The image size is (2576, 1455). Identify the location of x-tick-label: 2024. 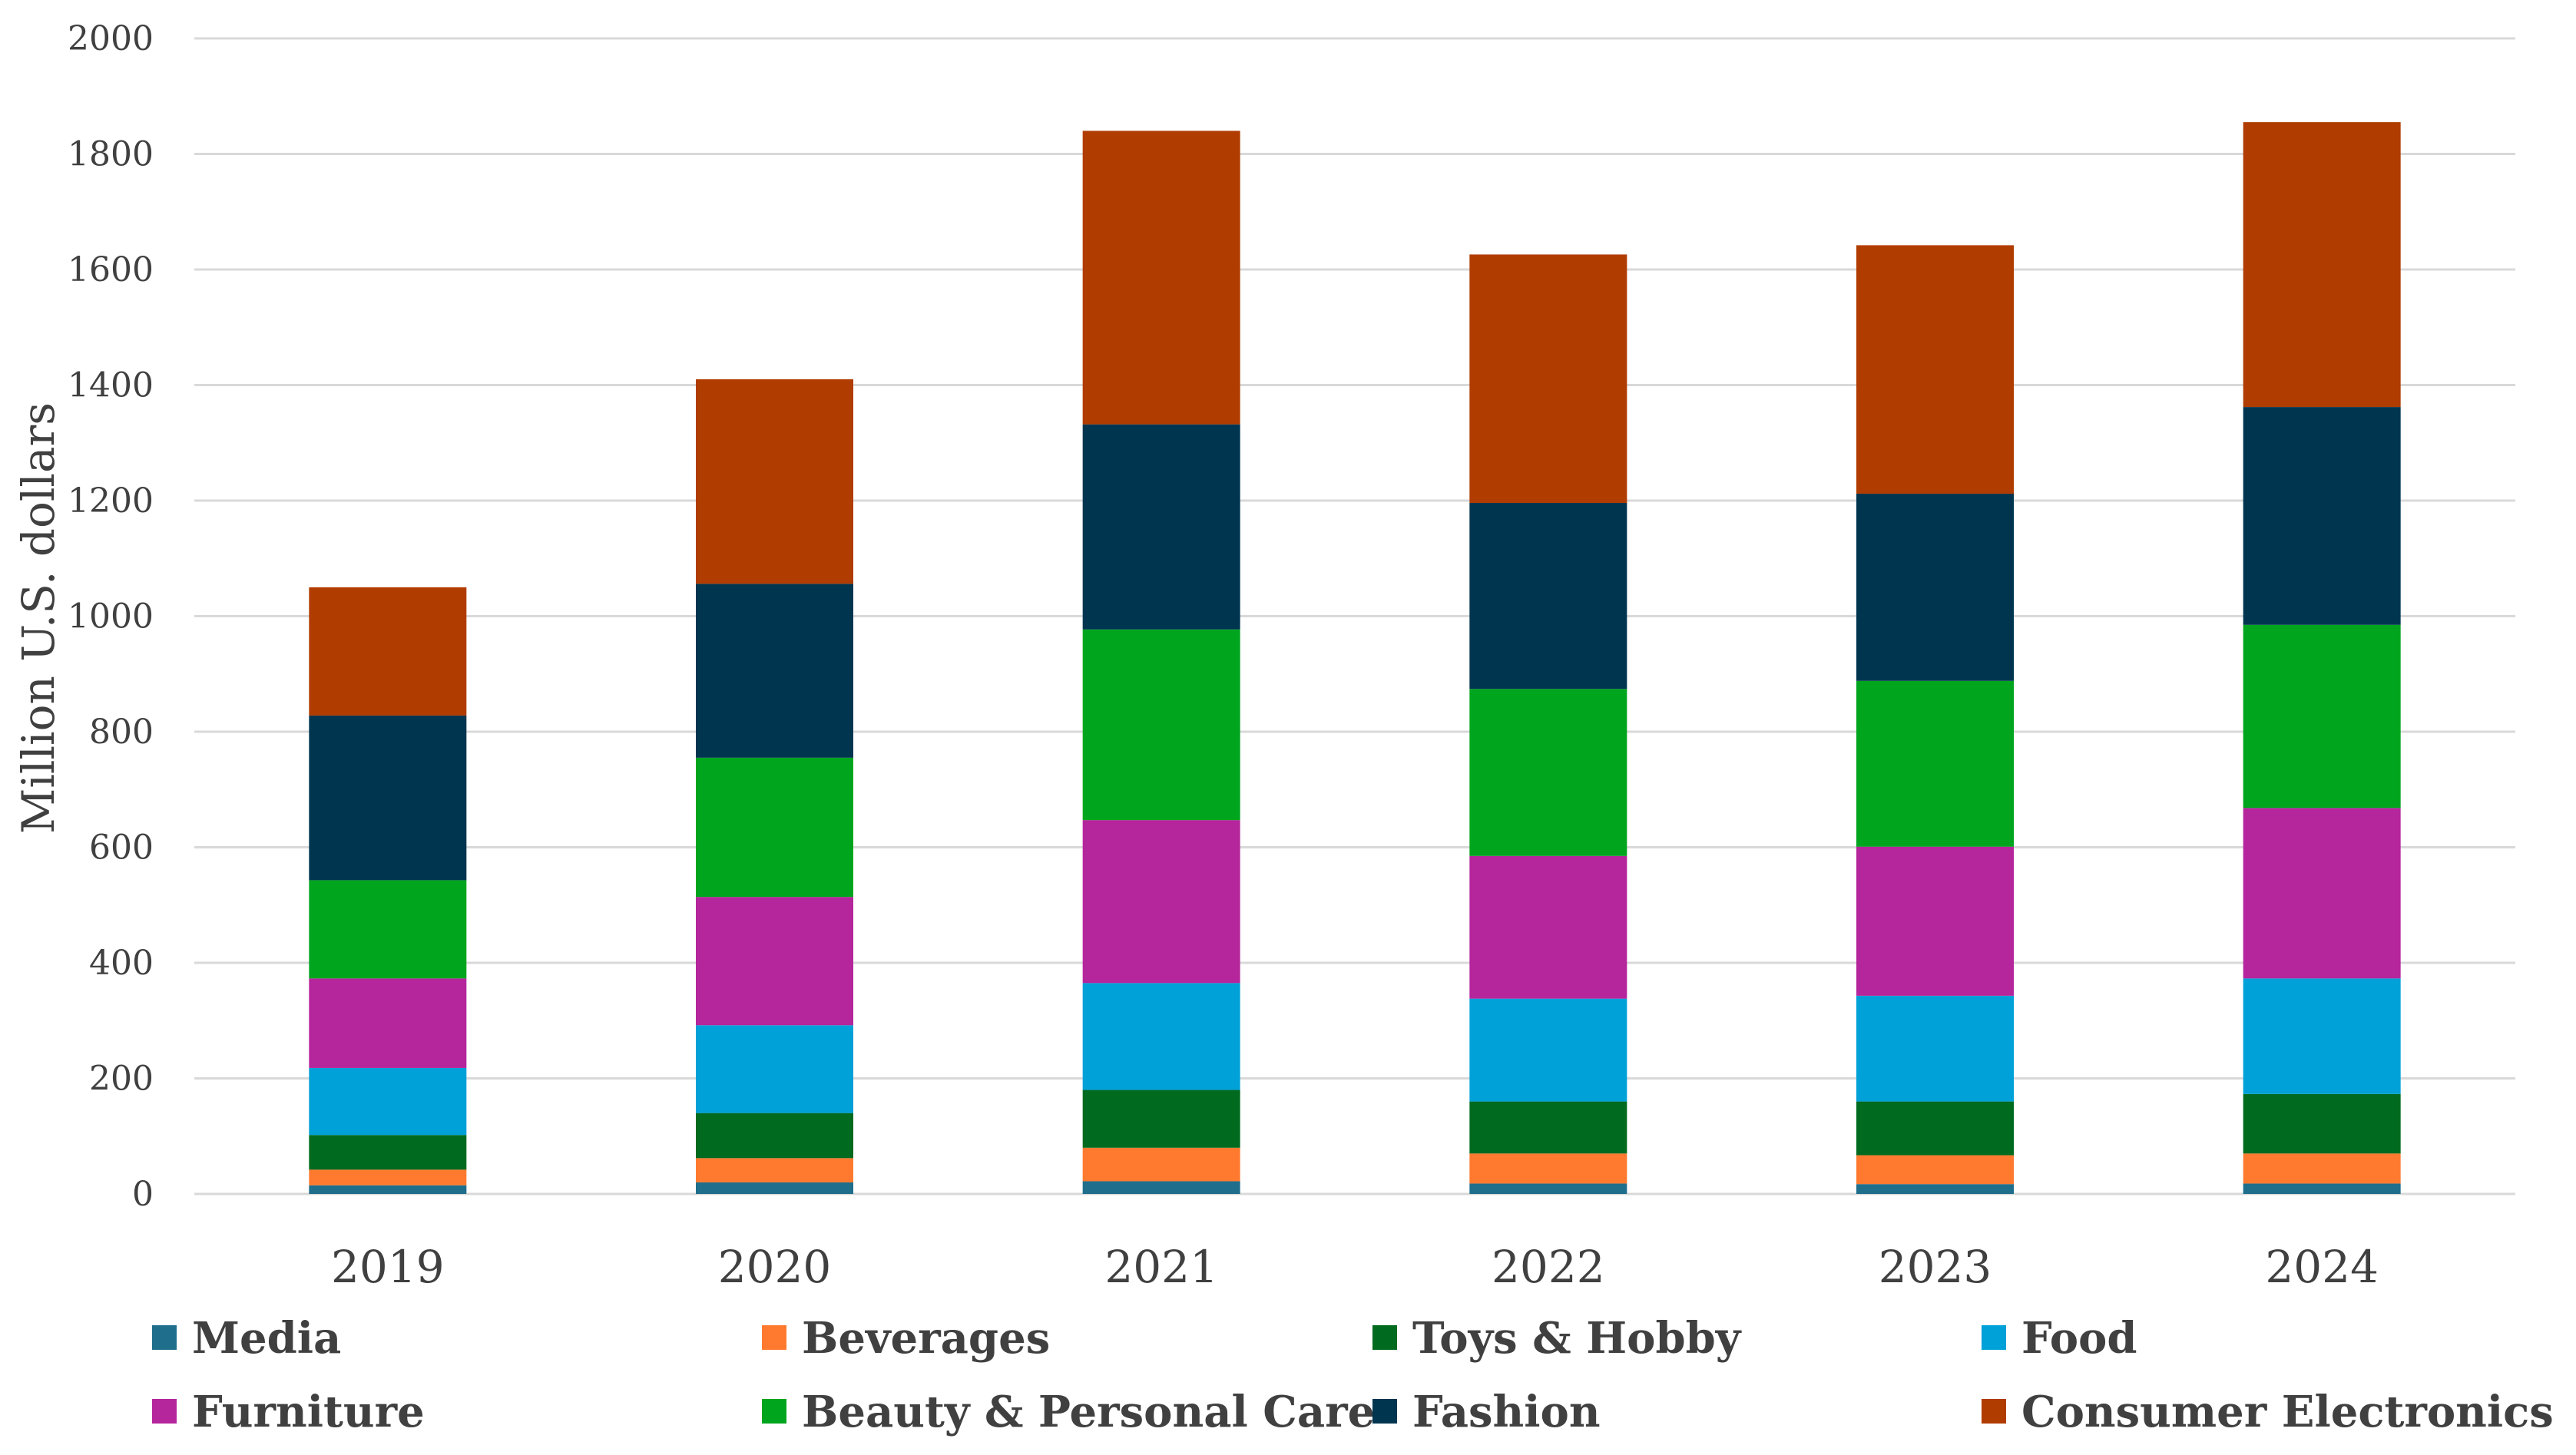
(2322, 1267).